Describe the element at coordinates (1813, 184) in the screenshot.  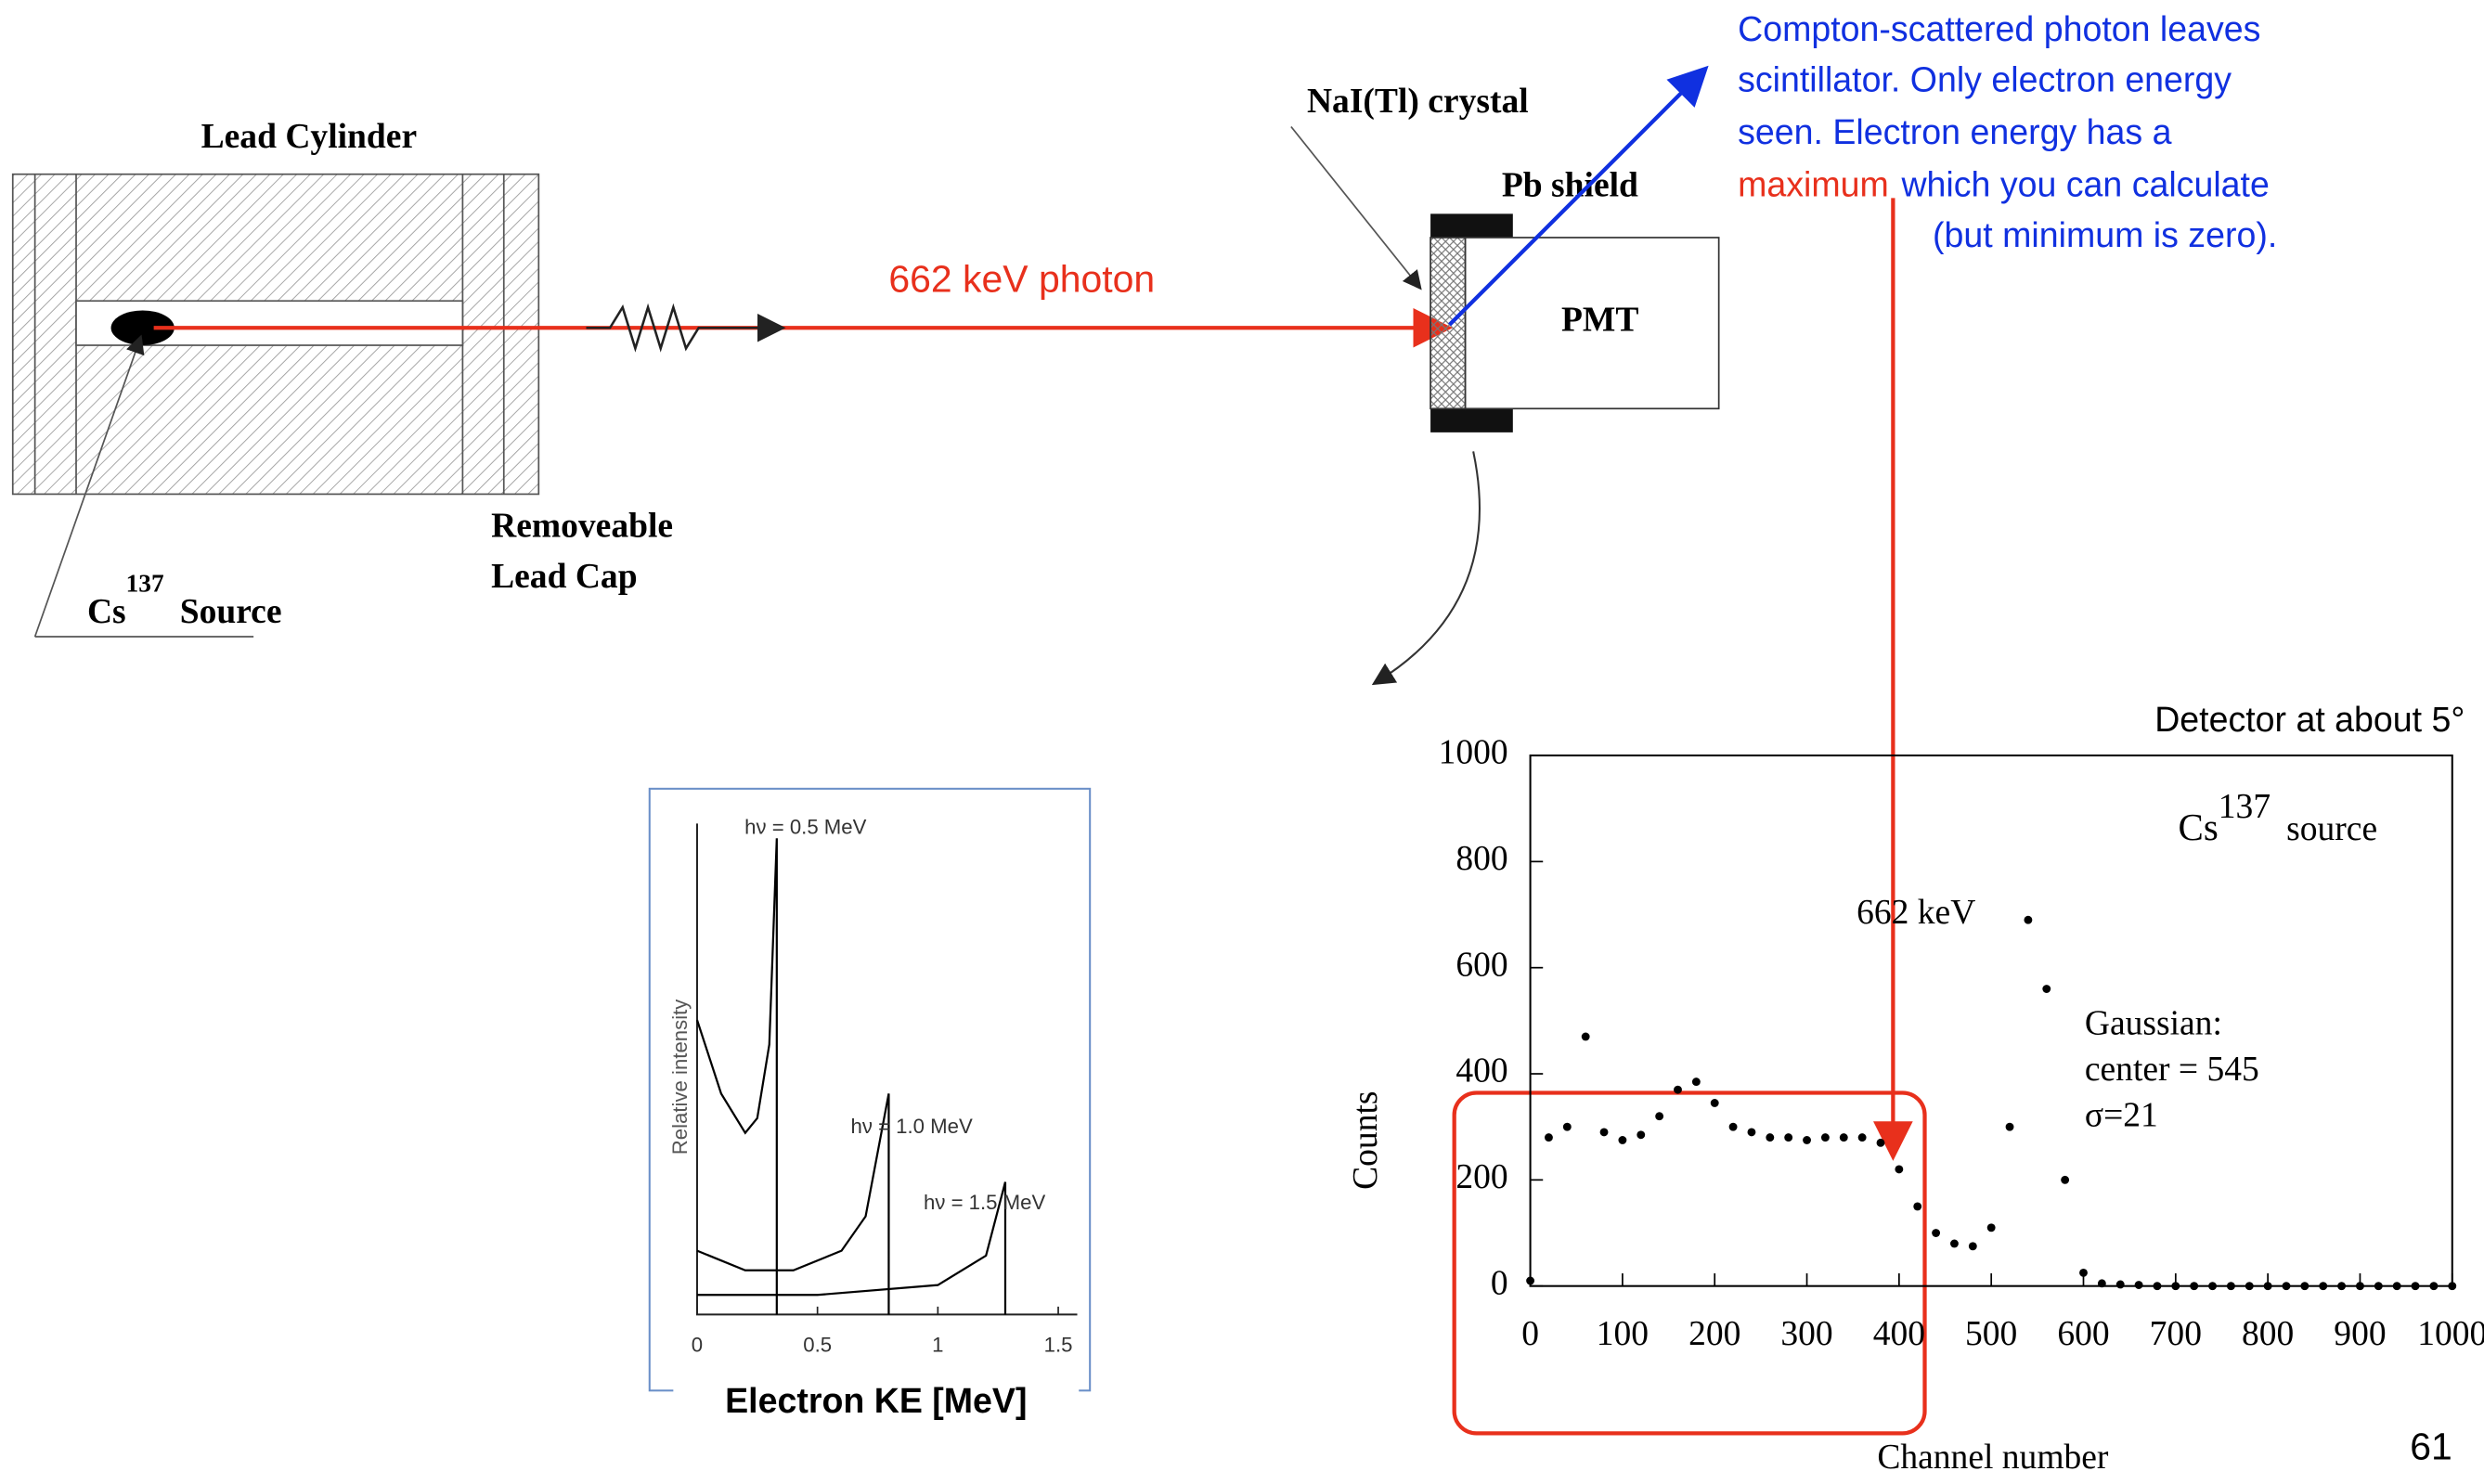
I see `highlight: maximum` at that location.